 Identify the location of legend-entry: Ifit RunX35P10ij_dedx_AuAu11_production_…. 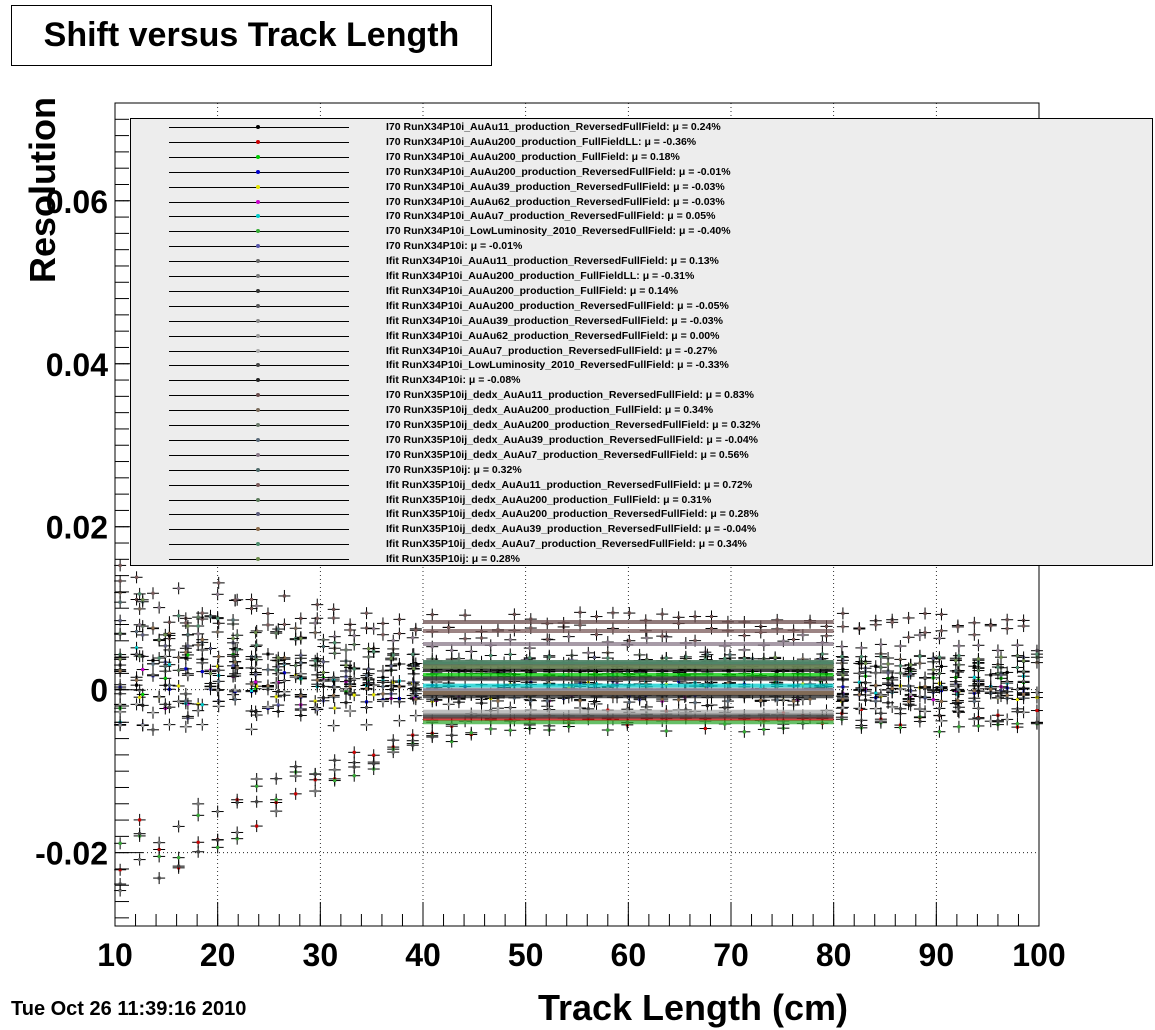
(642, 485).